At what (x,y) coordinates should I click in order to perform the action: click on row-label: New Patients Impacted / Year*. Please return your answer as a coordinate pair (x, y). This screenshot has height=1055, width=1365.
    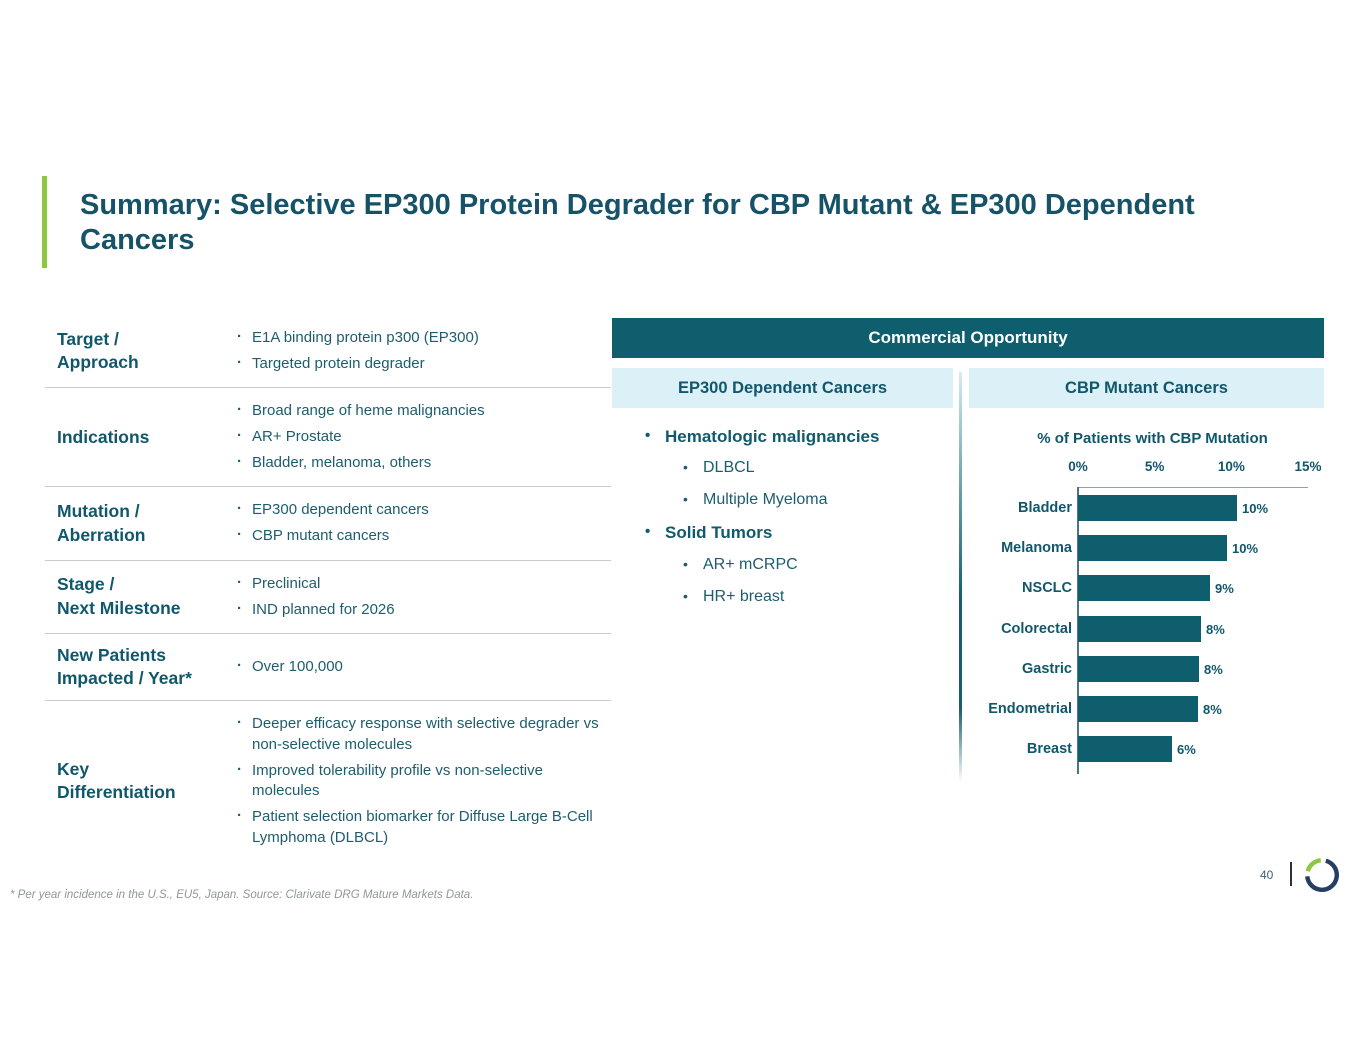
    Looking at the image, I should click on (124, 666).